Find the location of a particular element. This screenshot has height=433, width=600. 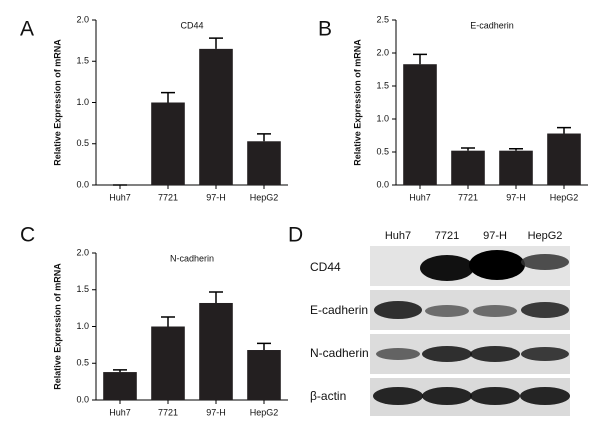

panel-letter: D is located at coordinates (295, 235).